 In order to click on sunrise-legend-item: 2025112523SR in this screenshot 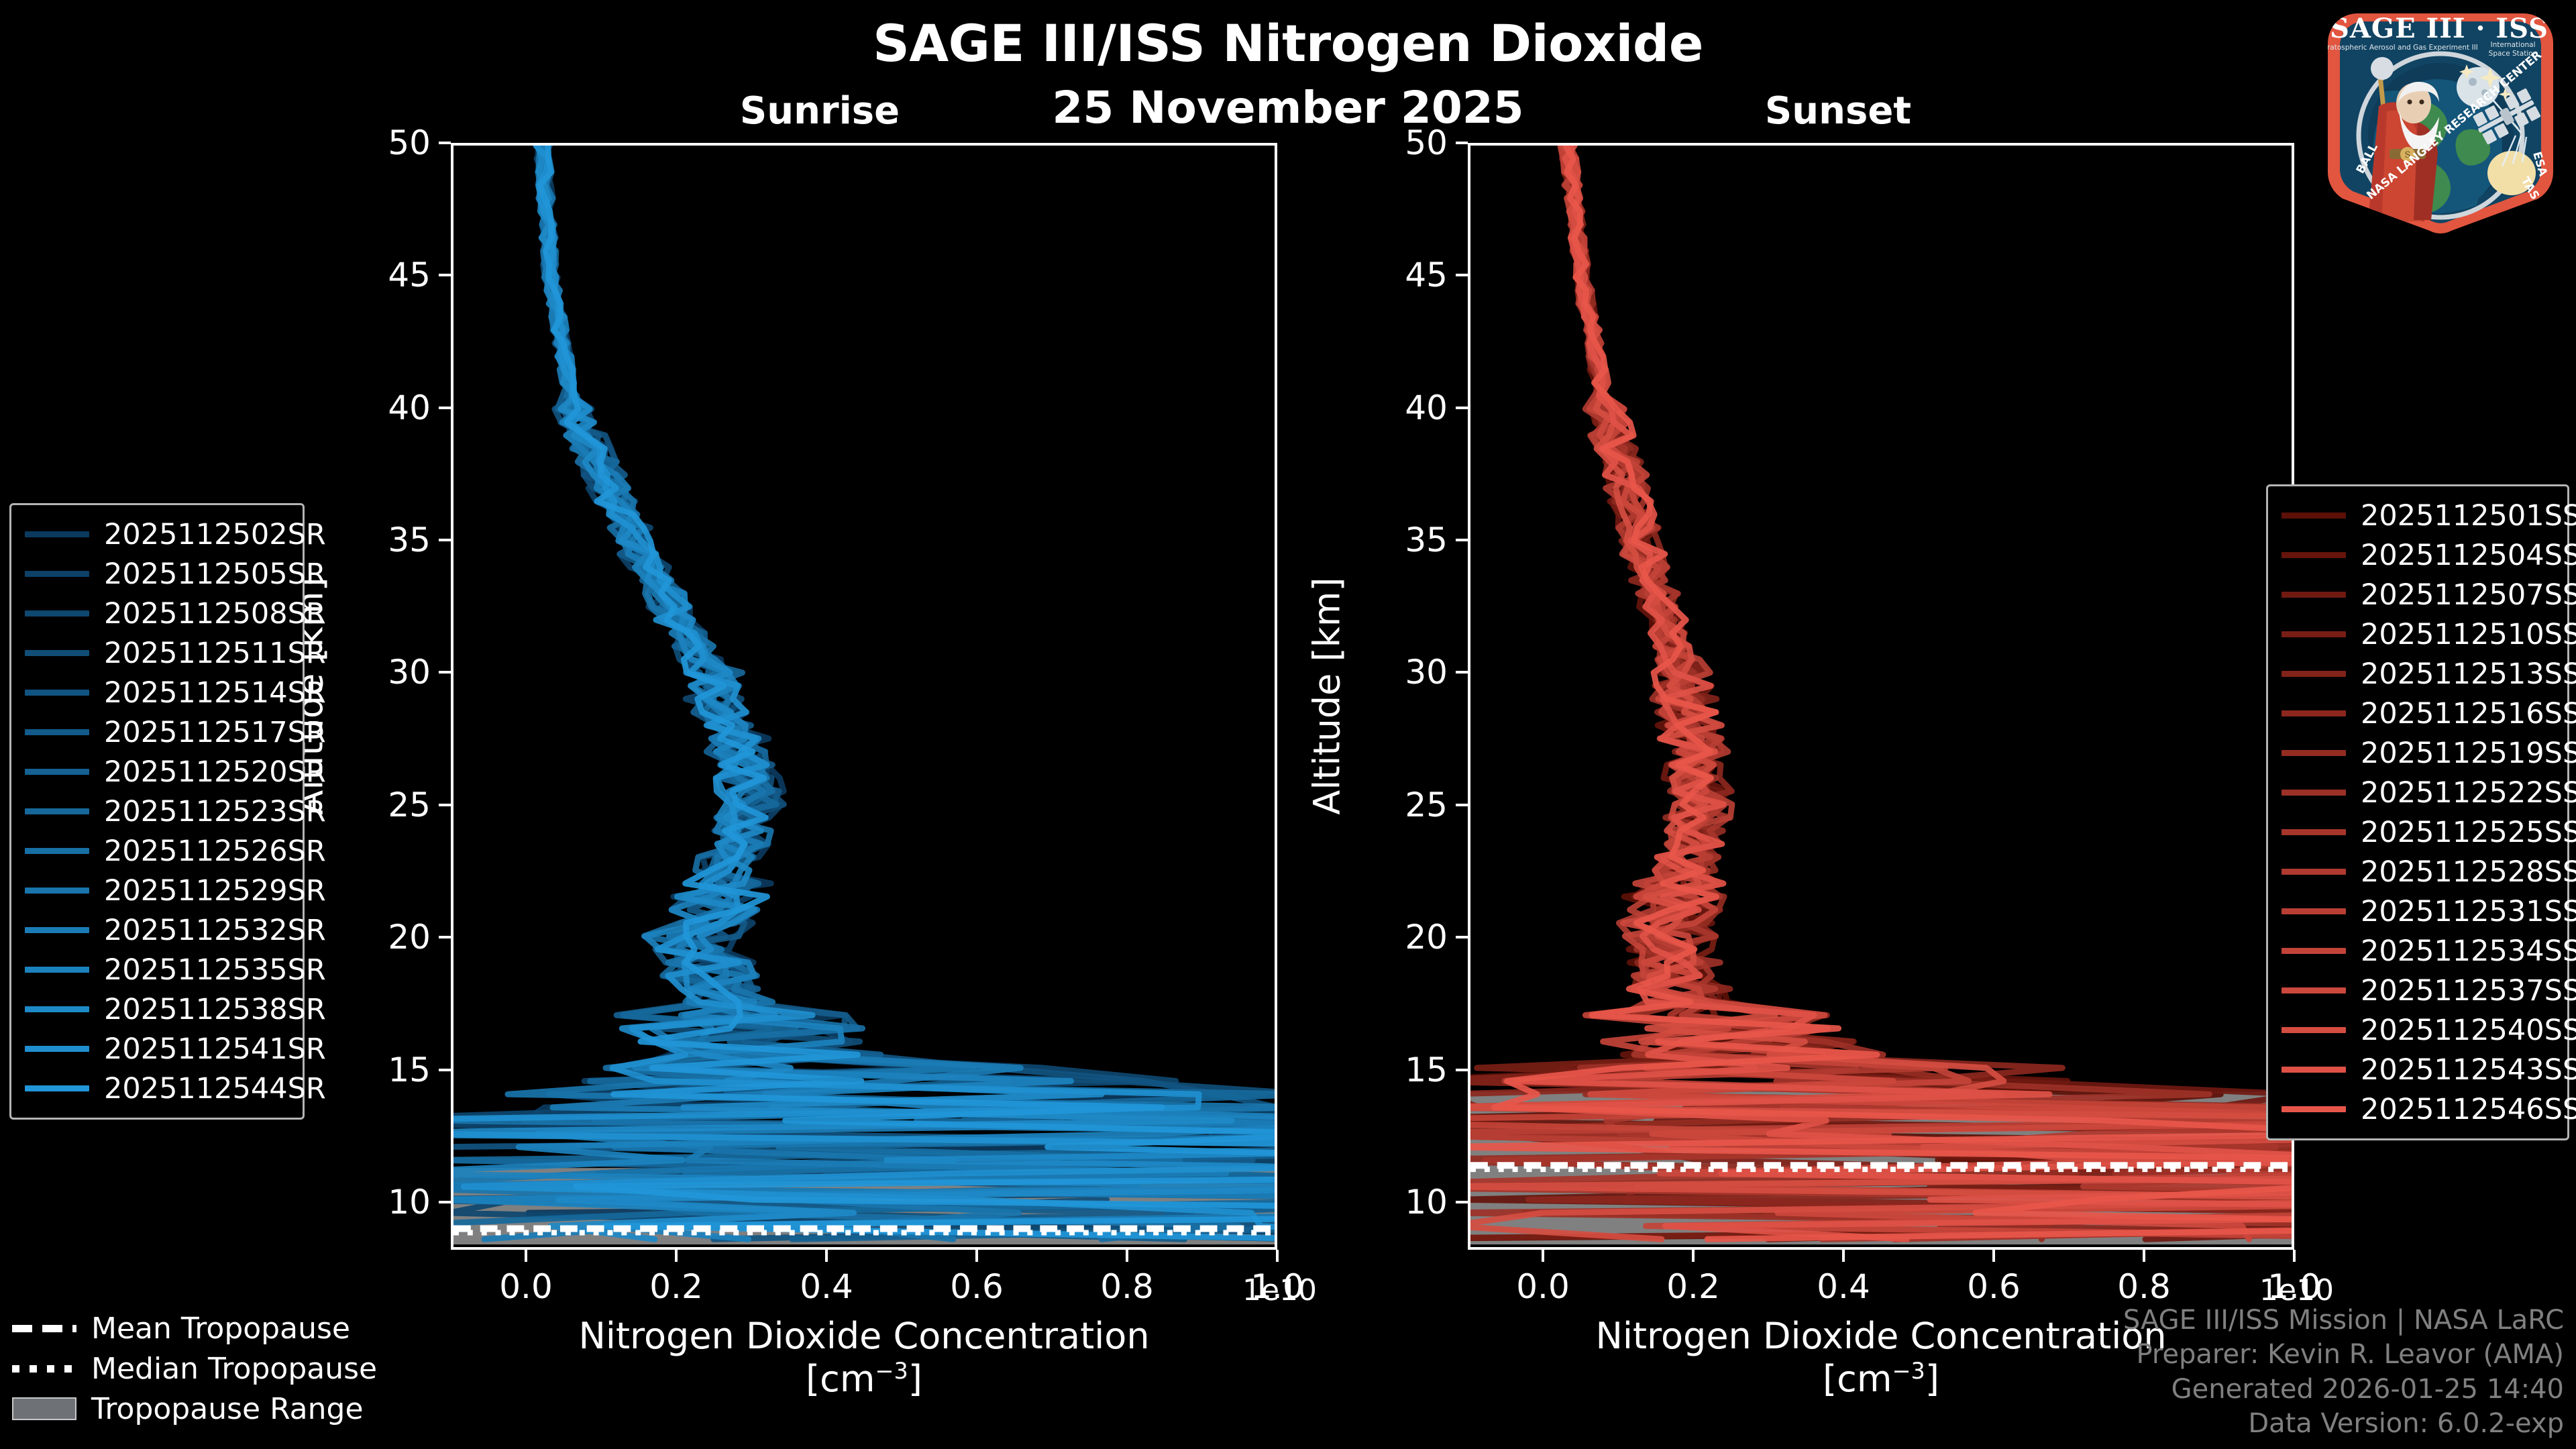, I will do `click(173, 811)`.